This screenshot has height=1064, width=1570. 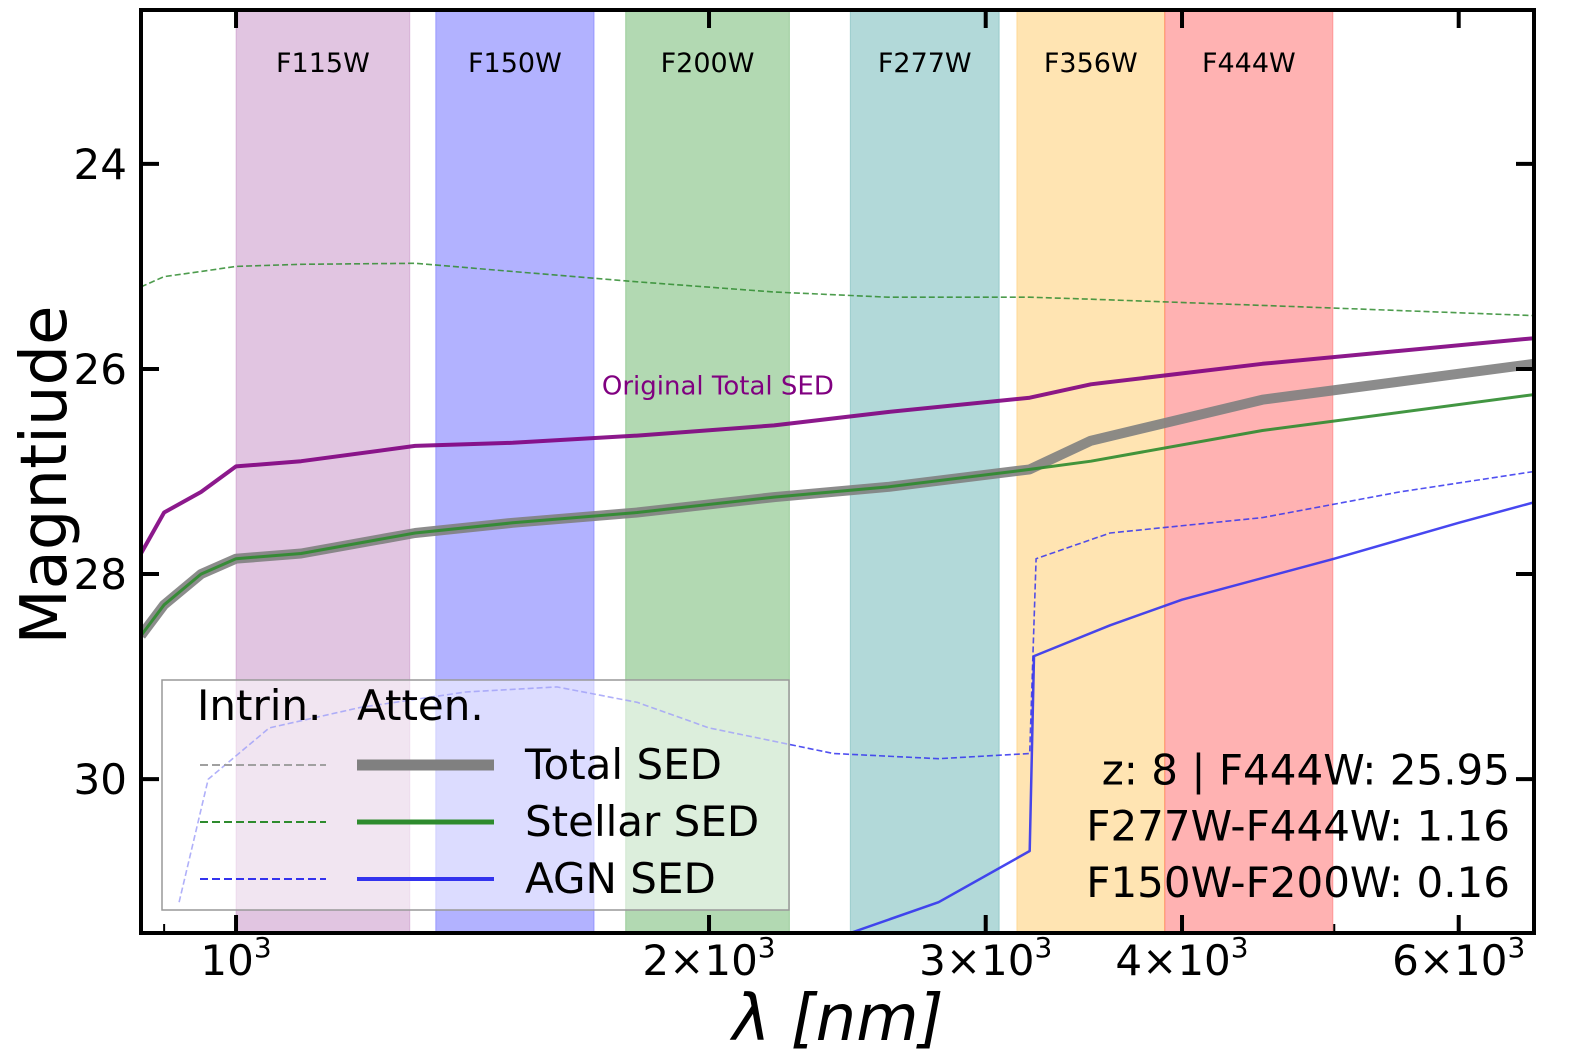 What do you see at coordinates (1181, 958) in the screenshot?
I see `x-tick-label-4000: 4×10³` at bounding box center [1181, 958].